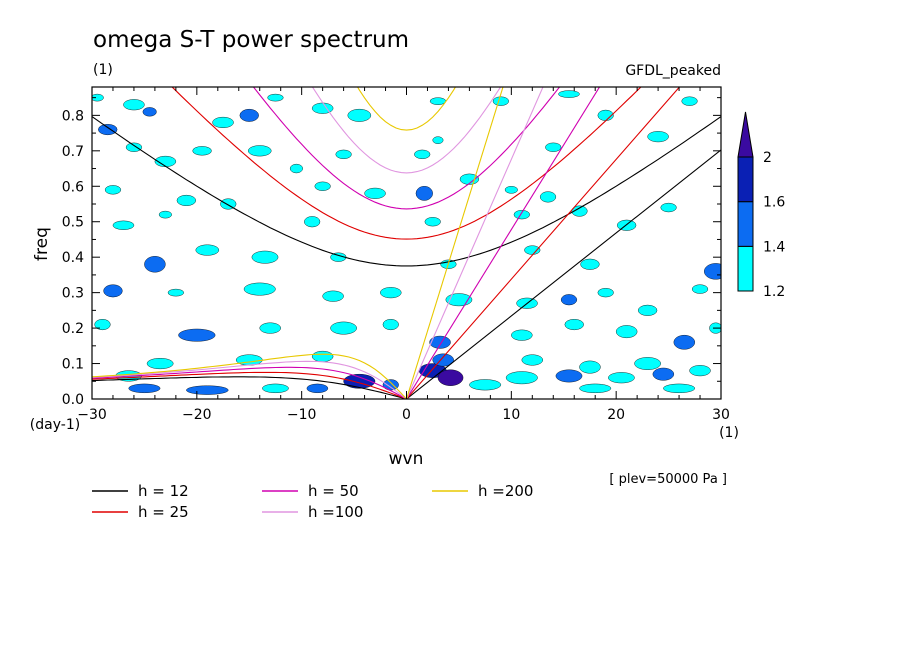 This screenshot has width=904, height=654. I want to click on legend-label: h = 25, so click(163, 512).